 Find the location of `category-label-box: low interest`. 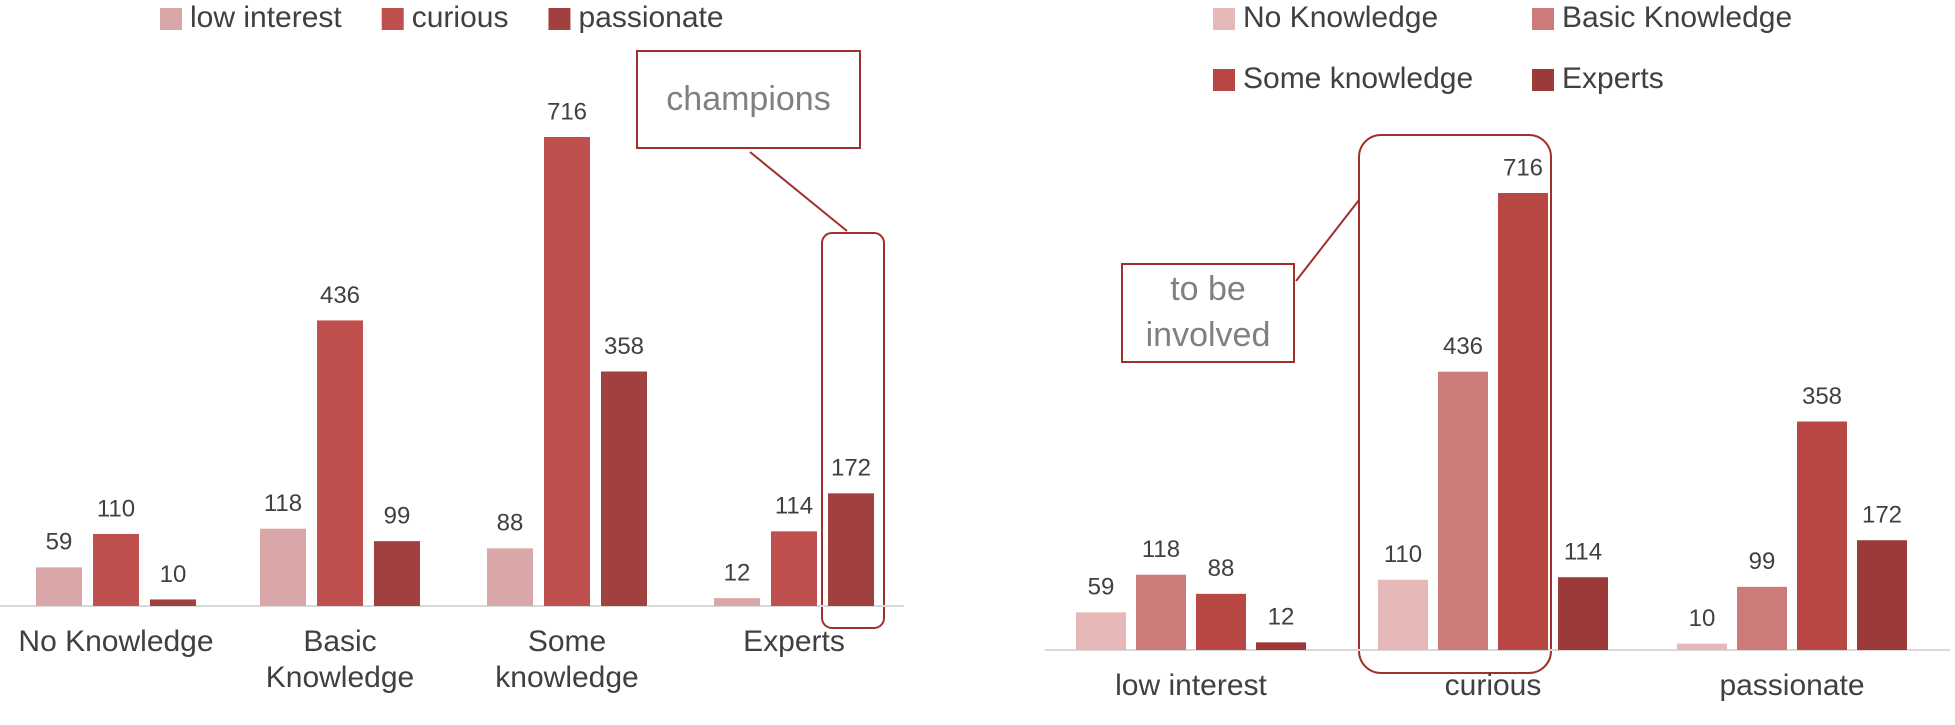

category-label-box: low interest is located at coordinates (1191, 685).